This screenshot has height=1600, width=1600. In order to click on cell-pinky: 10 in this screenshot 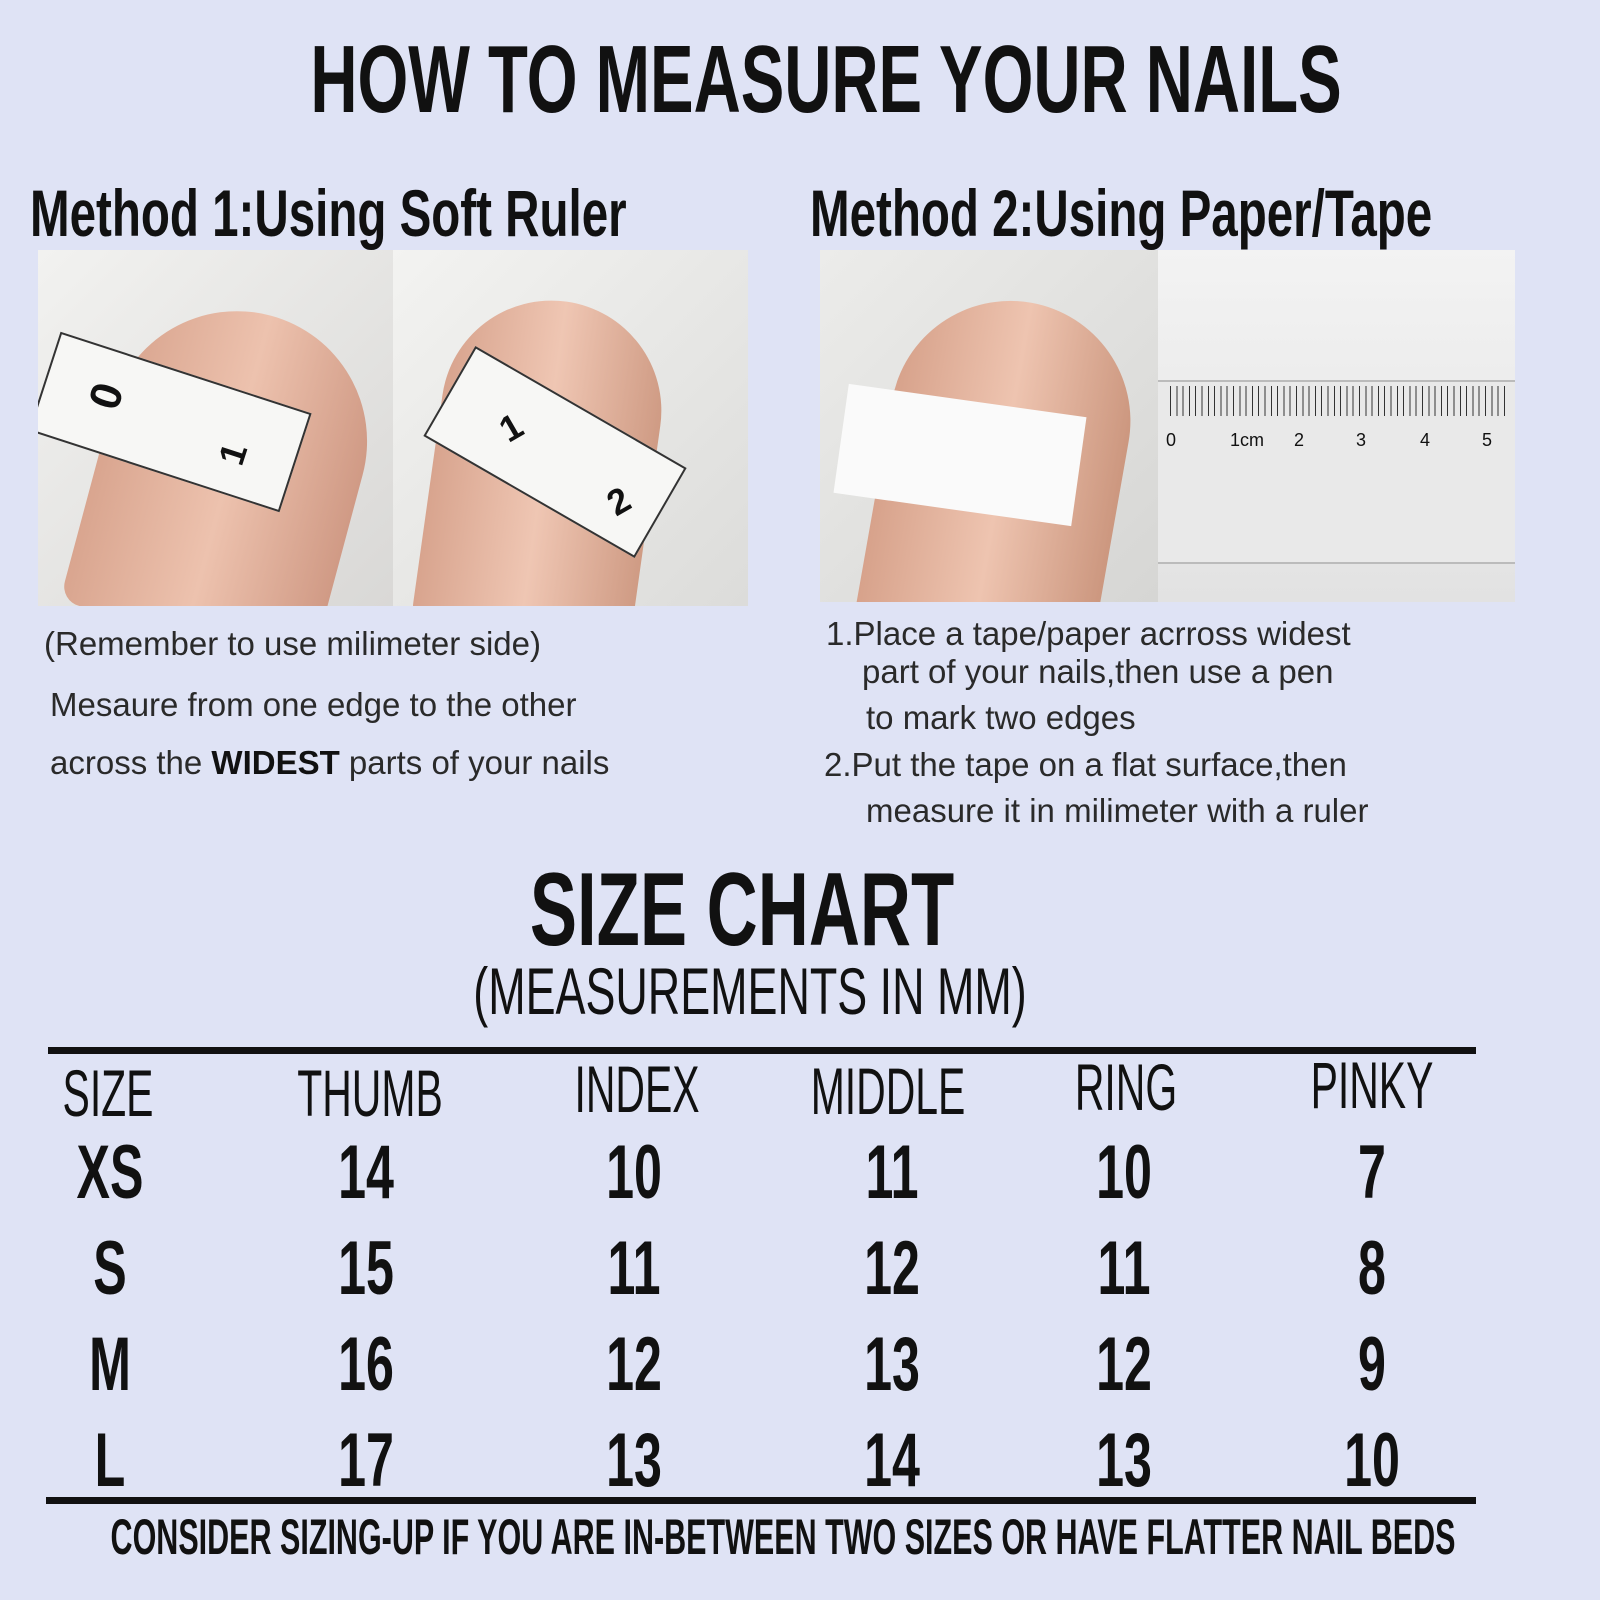, I will do `click(1372, 1460)`.